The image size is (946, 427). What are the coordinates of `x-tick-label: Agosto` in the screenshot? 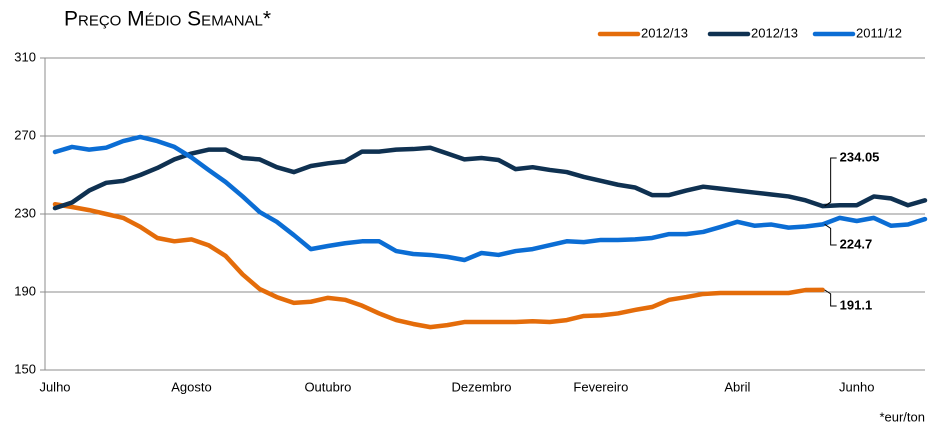 It's located at (191, 386).